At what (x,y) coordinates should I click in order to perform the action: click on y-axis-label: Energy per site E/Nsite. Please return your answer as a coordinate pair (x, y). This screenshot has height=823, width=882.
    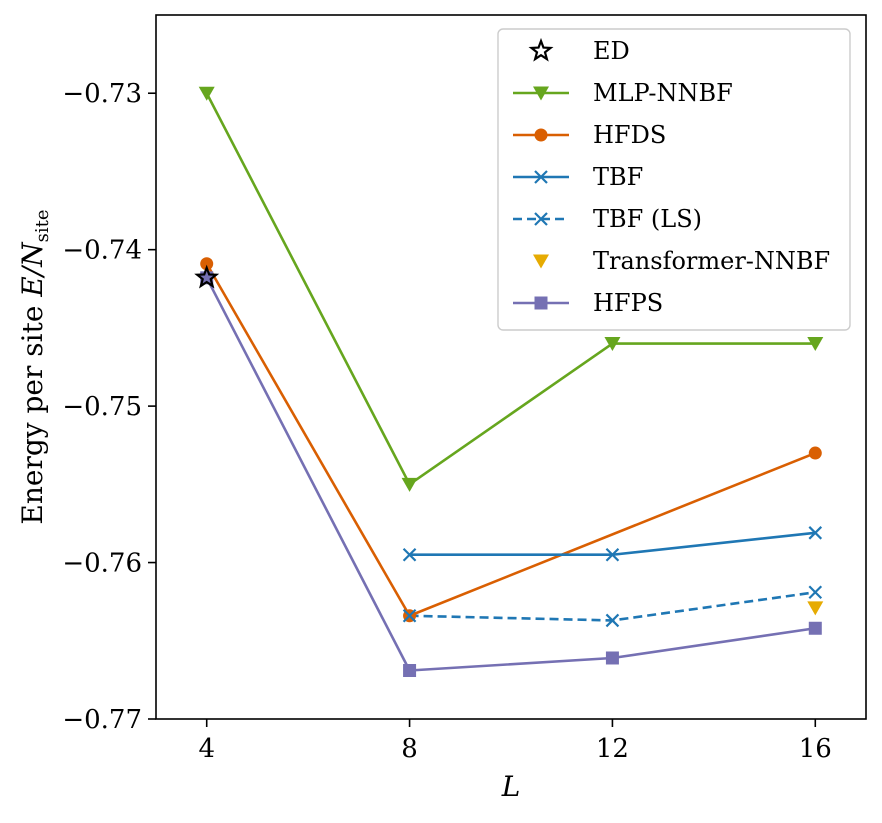
    Looking at the image, I should click on (34, 366).